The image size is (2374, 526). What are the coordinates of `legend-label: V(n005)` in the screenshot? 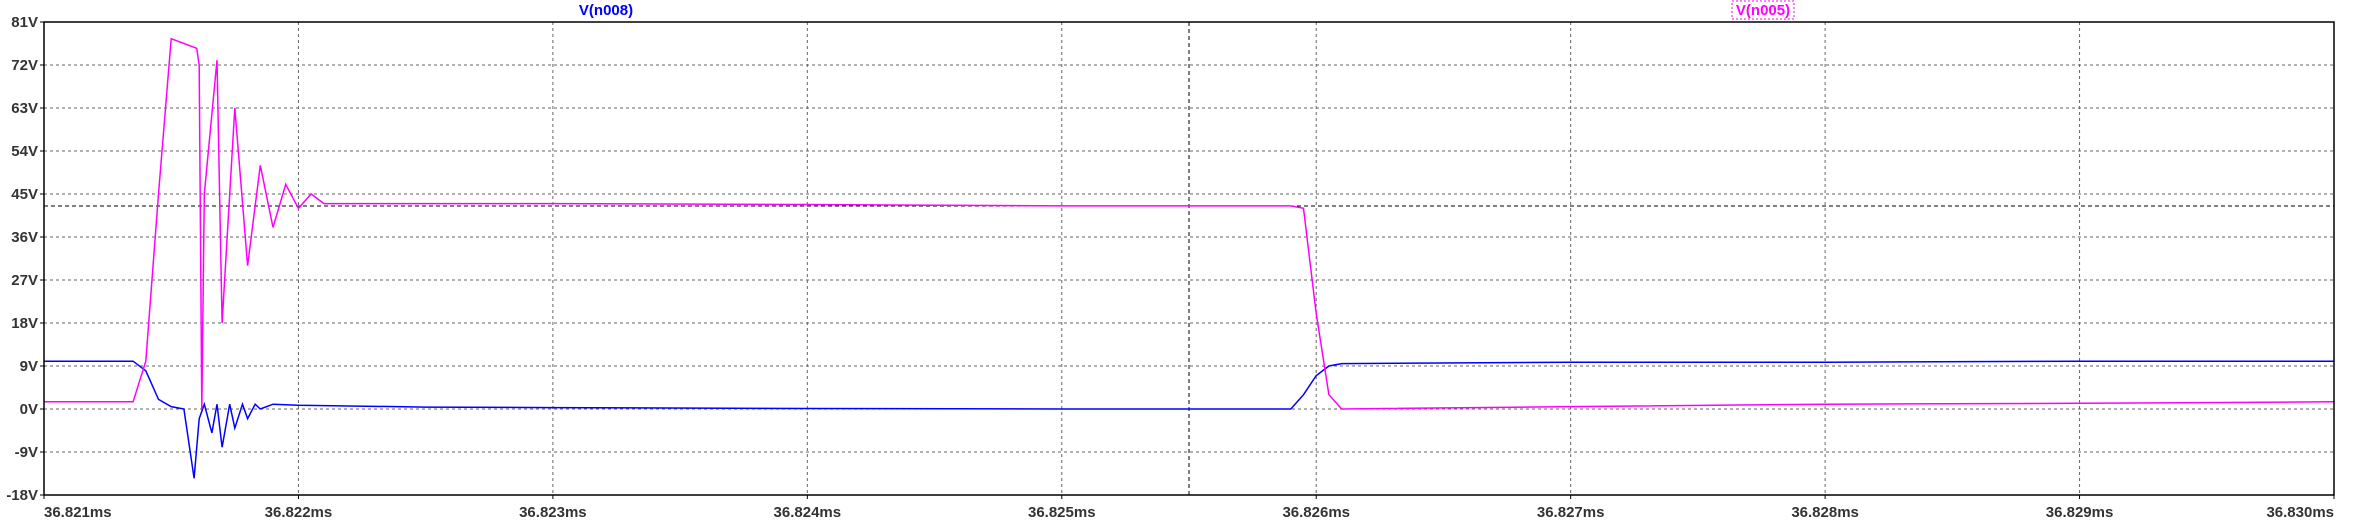 It's located at (1763, 10).